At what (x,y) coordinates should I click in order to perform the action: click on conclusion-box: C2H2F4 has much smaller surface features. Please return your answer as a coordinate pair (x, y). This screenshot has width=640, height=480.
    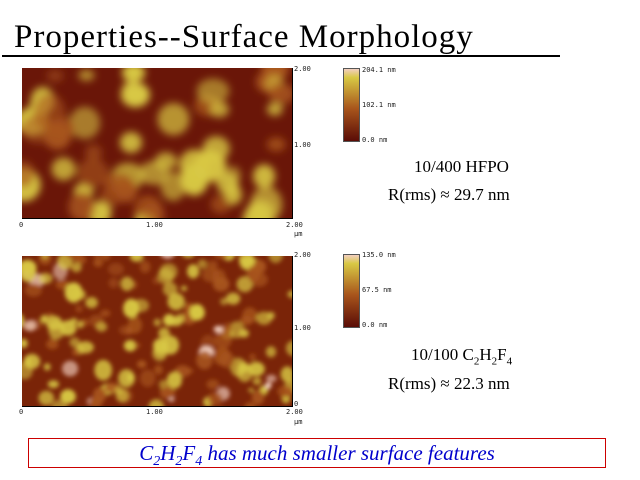
    Looking at the image, I should click on (317, 453).